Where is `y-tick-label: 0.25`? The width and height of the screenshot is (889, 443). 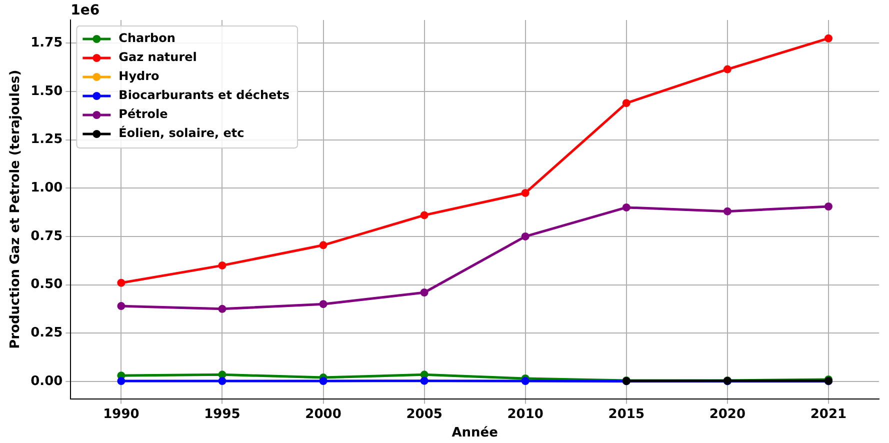 y-tick-label: 0.25 is located at coordinates (46, 332).